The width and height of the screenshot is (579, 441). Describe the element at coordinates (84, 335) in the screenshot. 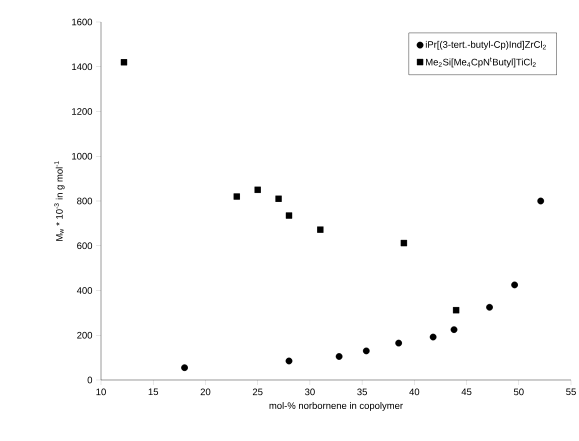

I see `y-tick-label: 200` at that location.